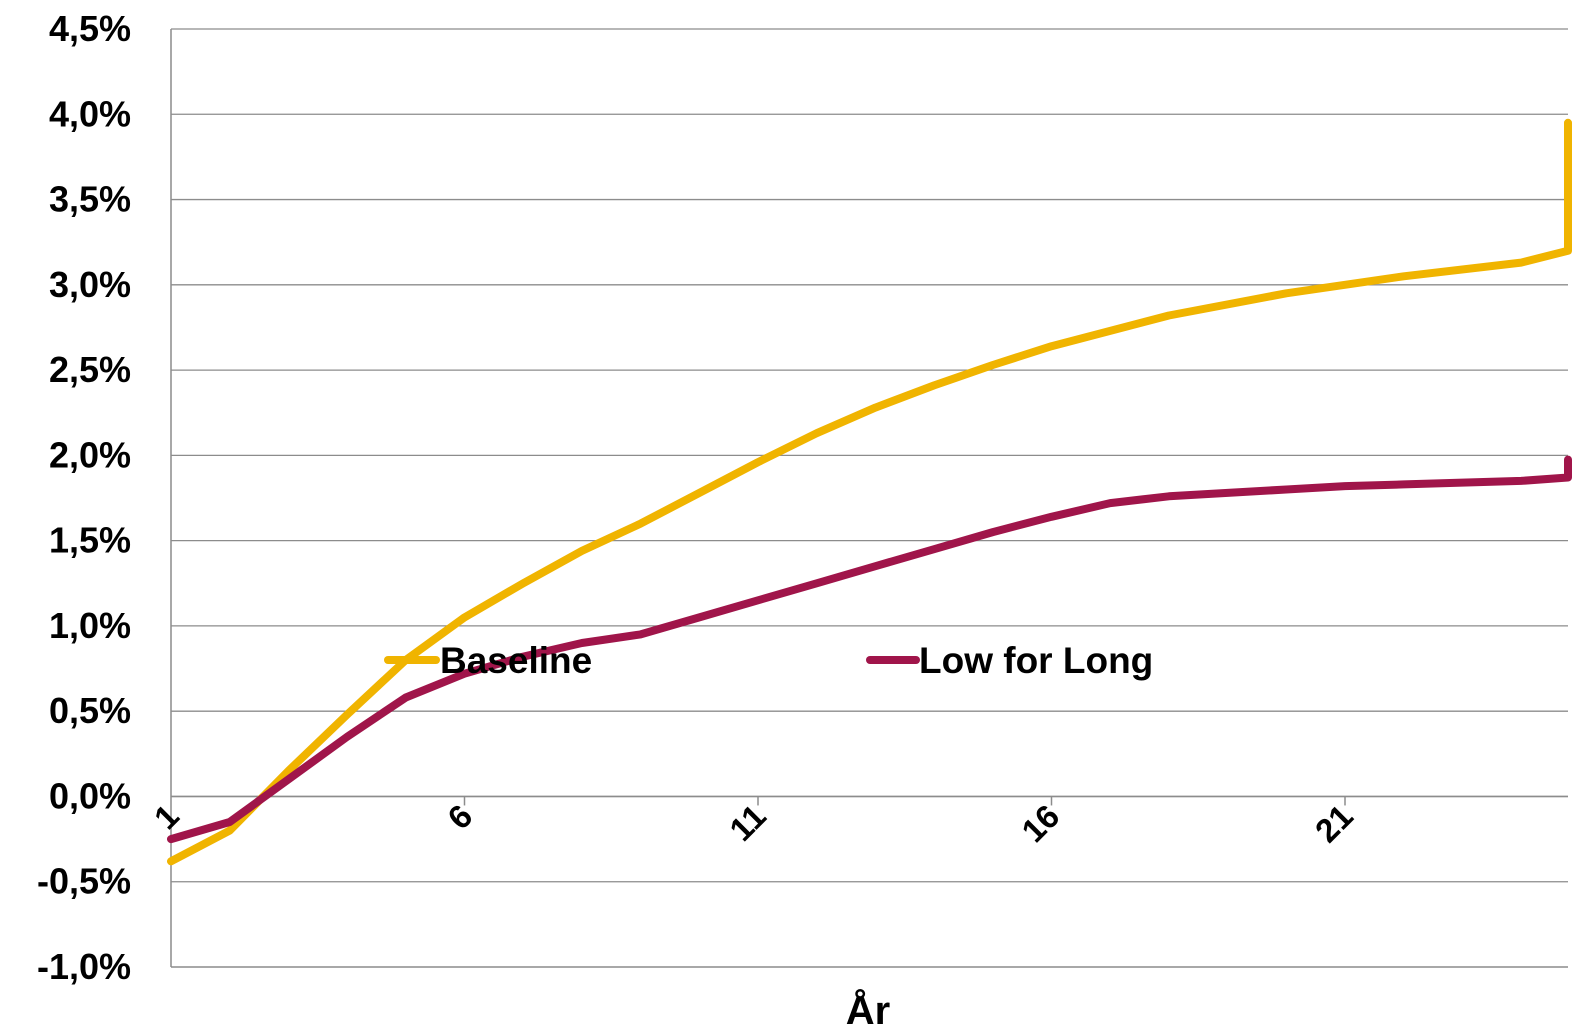 This screenshot has width=1591, height=1031. What do you see at coordinates (459, 816) in the screenshot?
I see `x-tick-label: 6` at bounding box center [459, 816].